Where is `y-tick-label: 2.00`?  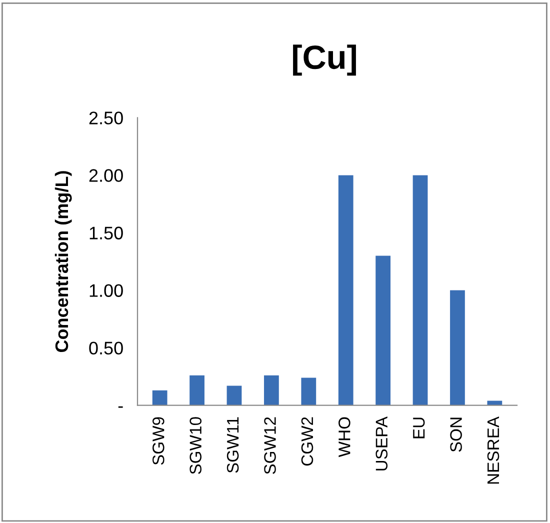
y-tick-label: 2.00 is located at coordinates (106, 175).